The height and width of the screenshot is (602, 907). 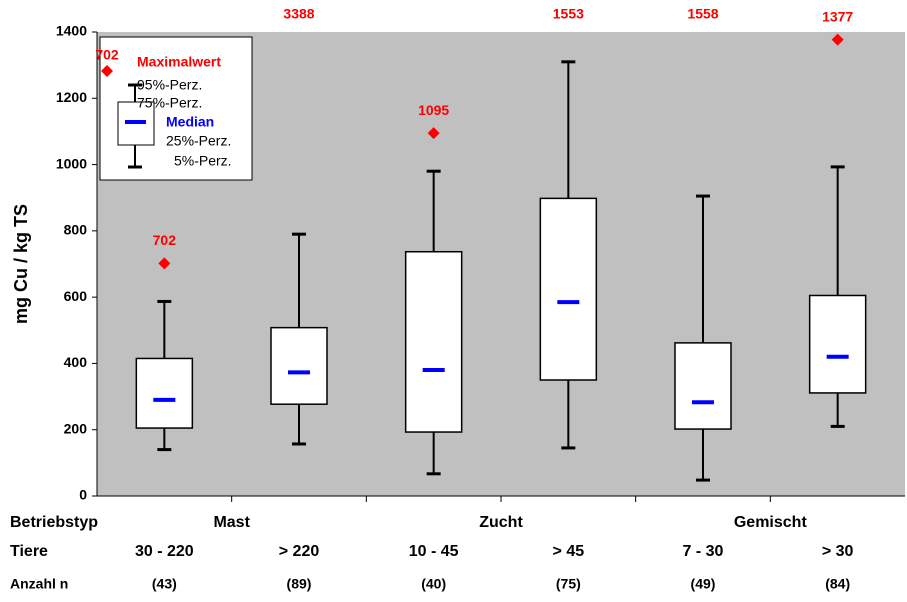 I want to click on y-tick-label: 1400, so click(x=71, y=31).